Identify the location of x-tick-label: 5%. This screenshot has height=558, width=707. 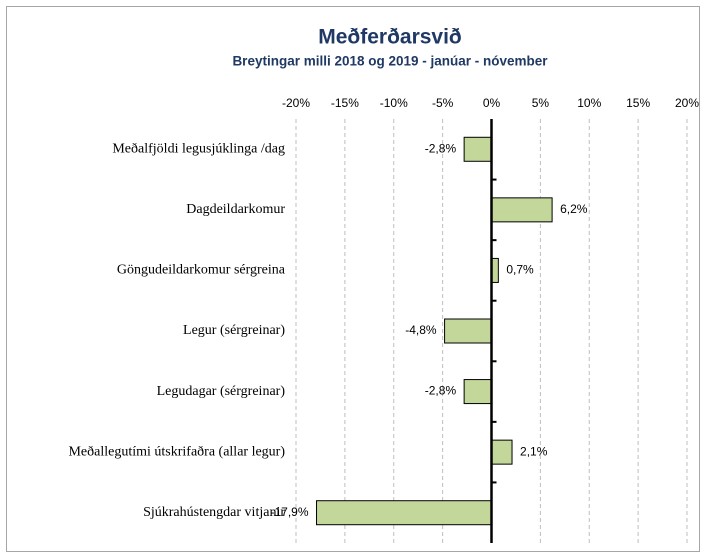
(541, 103).